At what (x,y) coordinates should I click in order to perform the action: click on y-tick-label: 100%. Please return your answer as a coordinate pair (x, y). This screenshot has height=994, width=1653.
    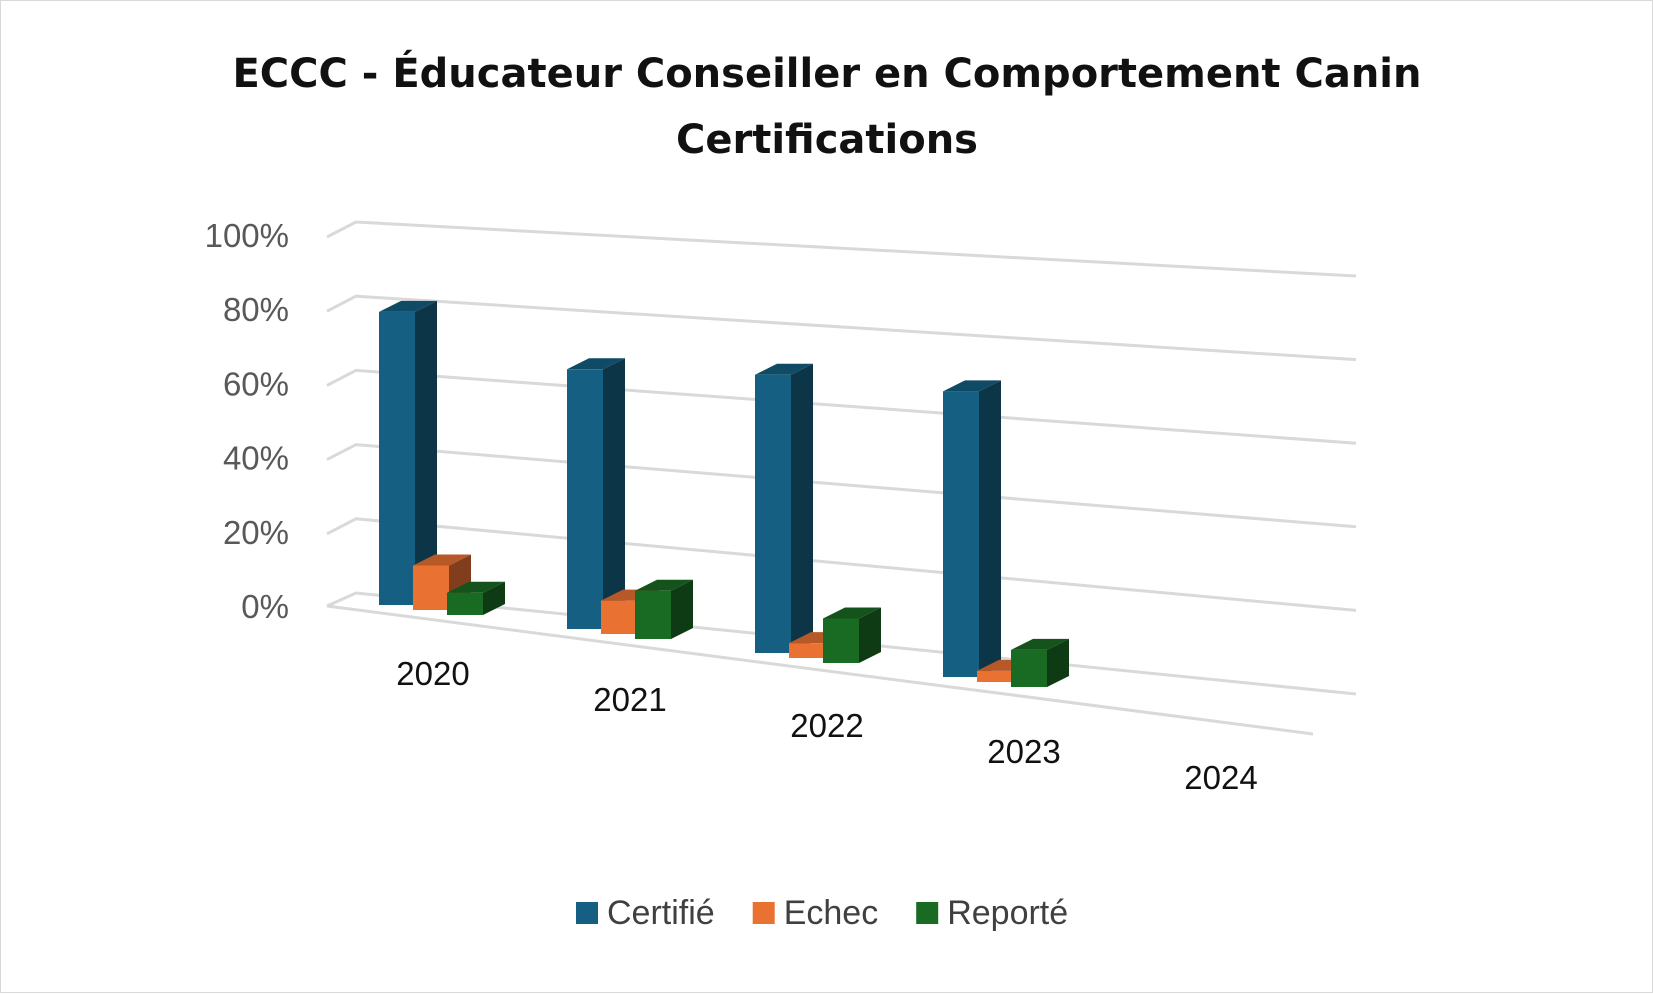
    Looking at the image, I should click on (247, 235).